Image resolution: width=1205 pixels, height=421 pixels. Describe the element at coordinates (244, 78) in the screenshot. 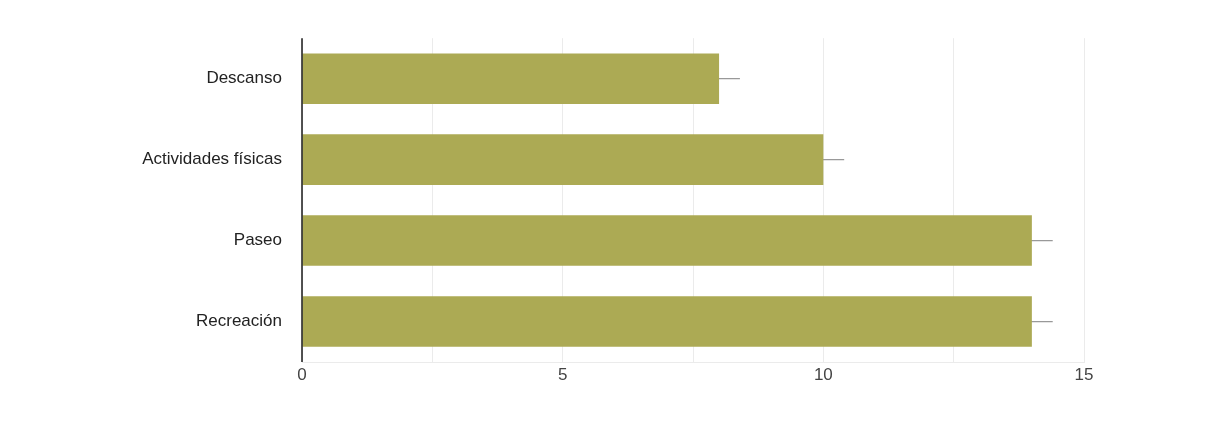

I see `y-tick-label: Descanso` at that location.